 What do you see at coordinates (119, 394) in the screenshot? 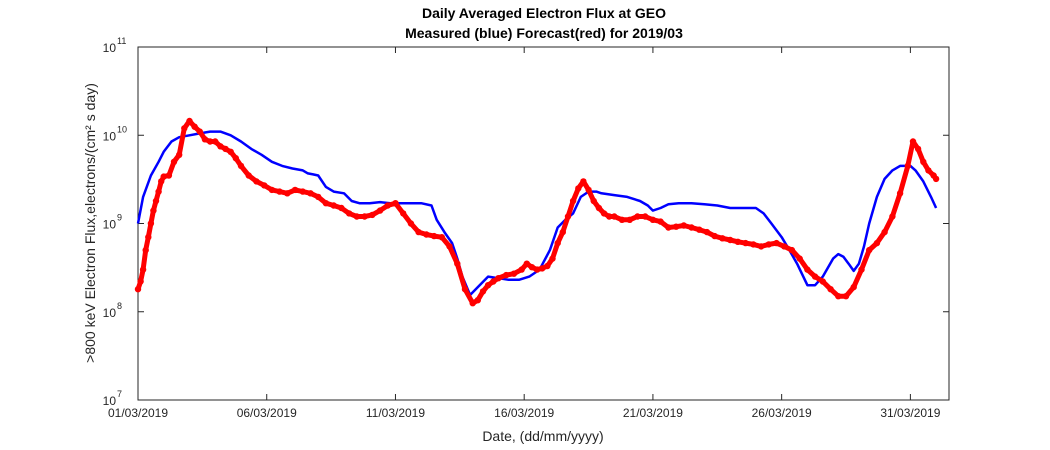
I see `y-tick-label-exponent: 7` at bounding box center [119, 394].